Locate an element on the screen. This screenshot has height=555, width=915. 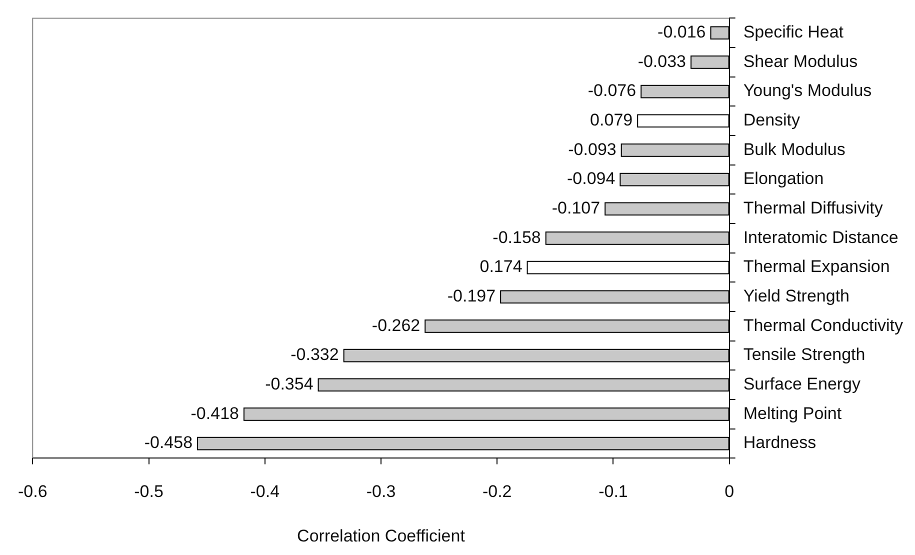
data-label: -0.418 is located at coordinates (214, 413).